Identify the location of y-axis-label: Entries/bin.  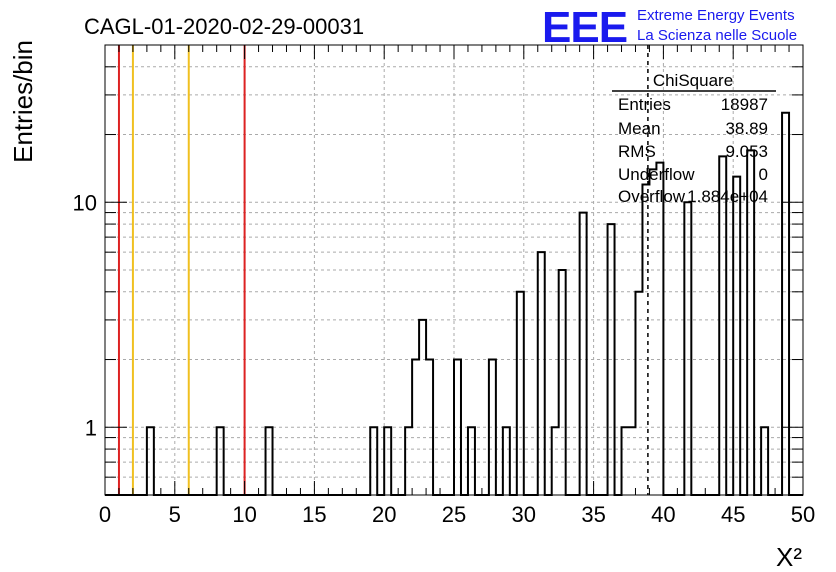
(23, 101).